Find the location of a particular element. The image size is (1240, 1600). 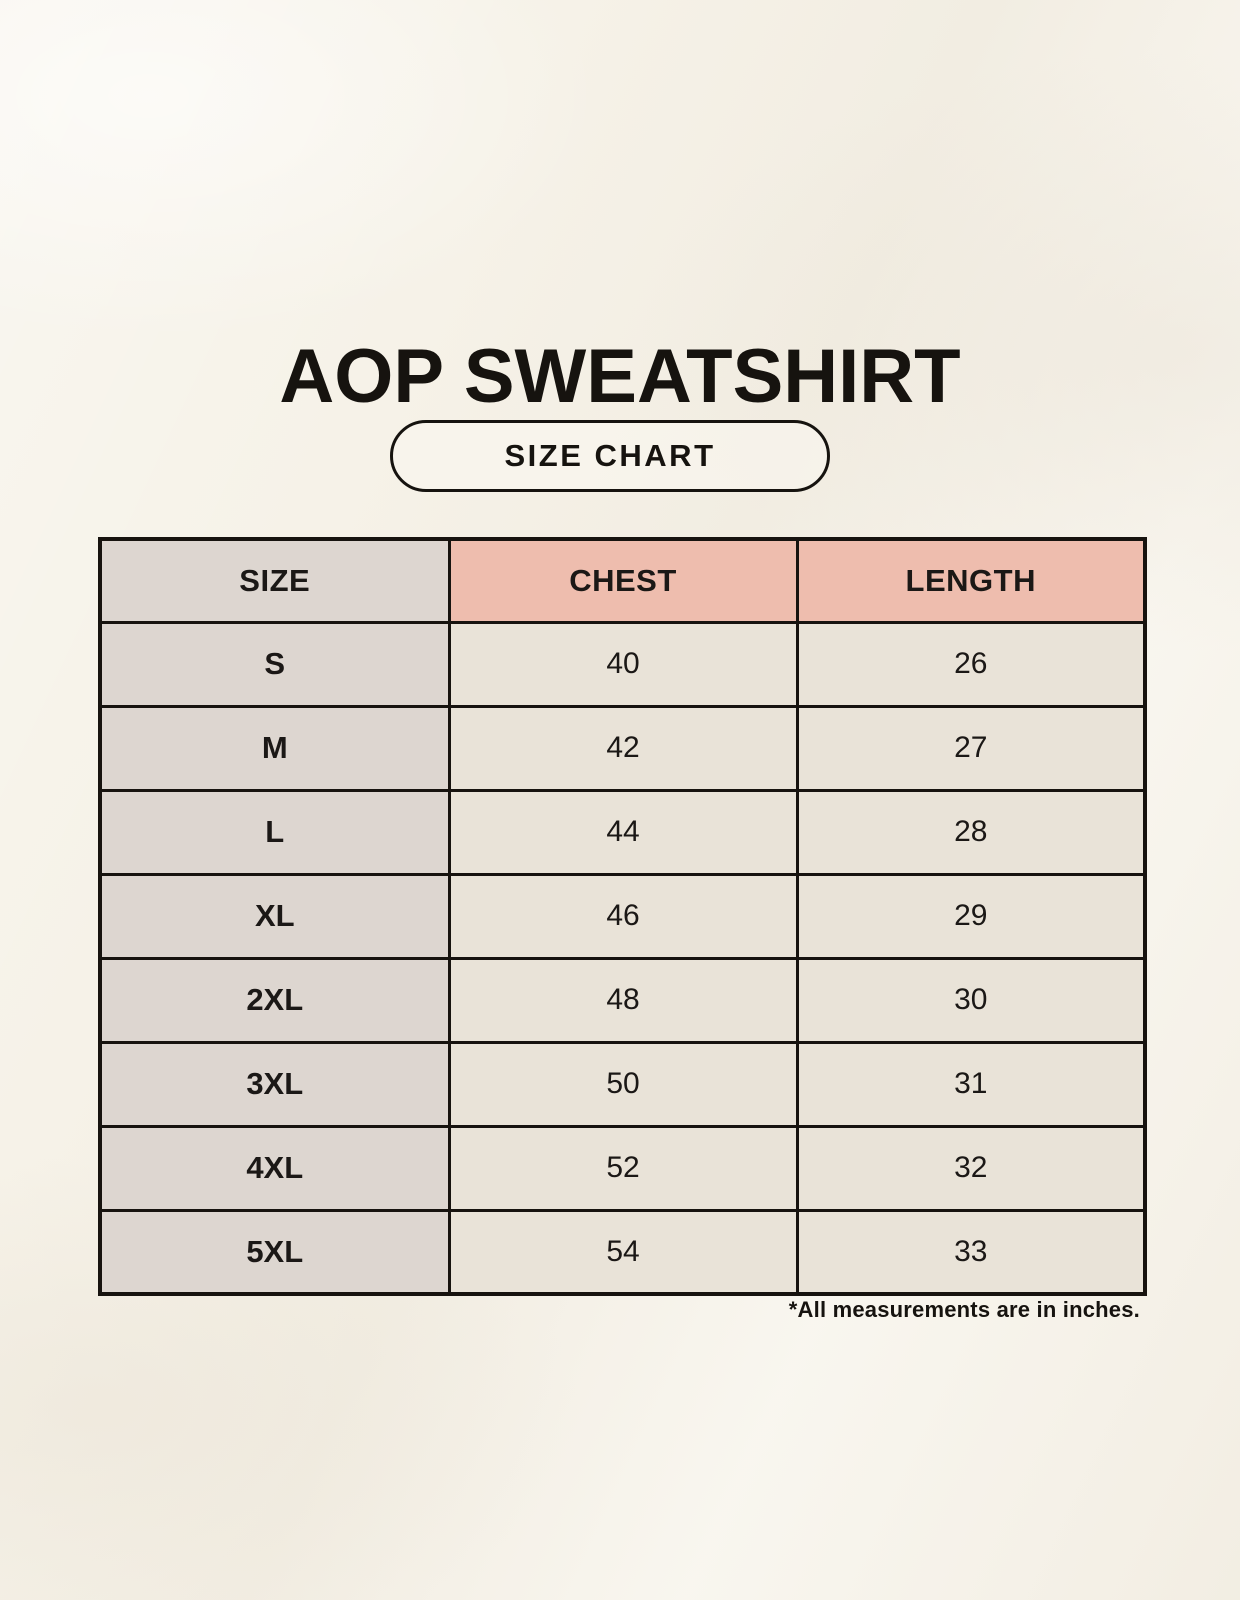

size-cell: 3XL is located at coordinates (274, 1084).